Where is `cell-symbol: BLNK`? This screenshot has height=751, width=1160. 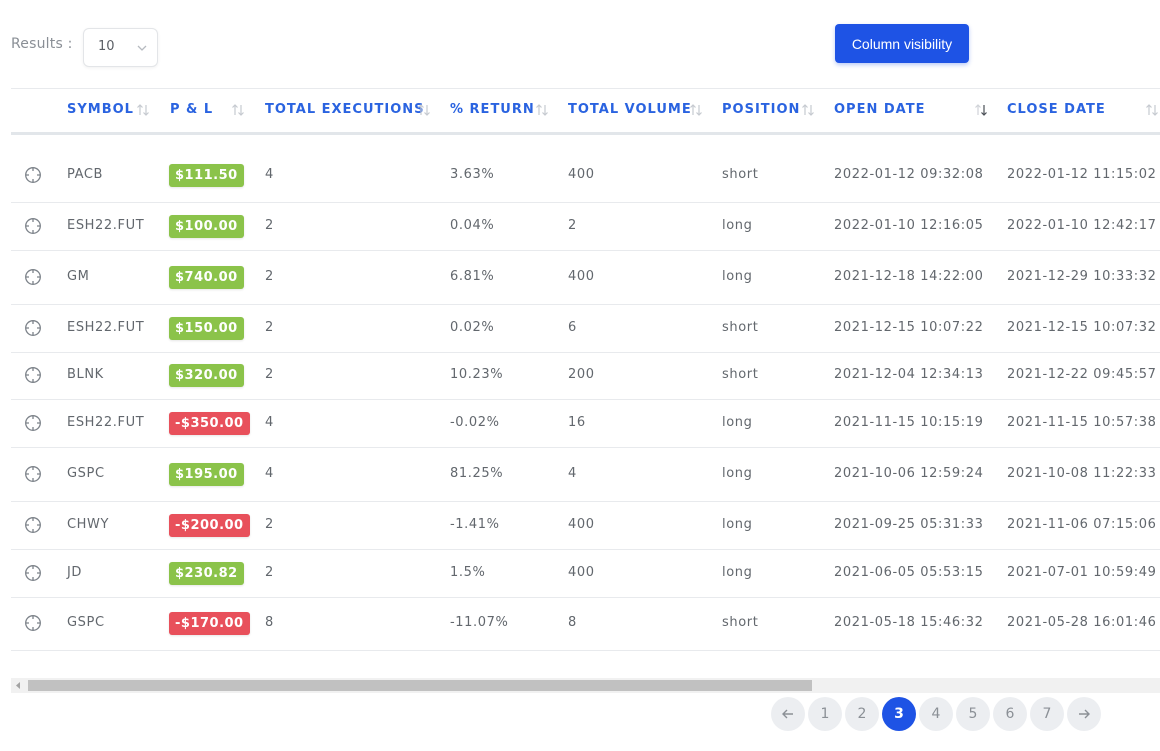
cell-symbol: BLNK is located at coordinates (85, 374).